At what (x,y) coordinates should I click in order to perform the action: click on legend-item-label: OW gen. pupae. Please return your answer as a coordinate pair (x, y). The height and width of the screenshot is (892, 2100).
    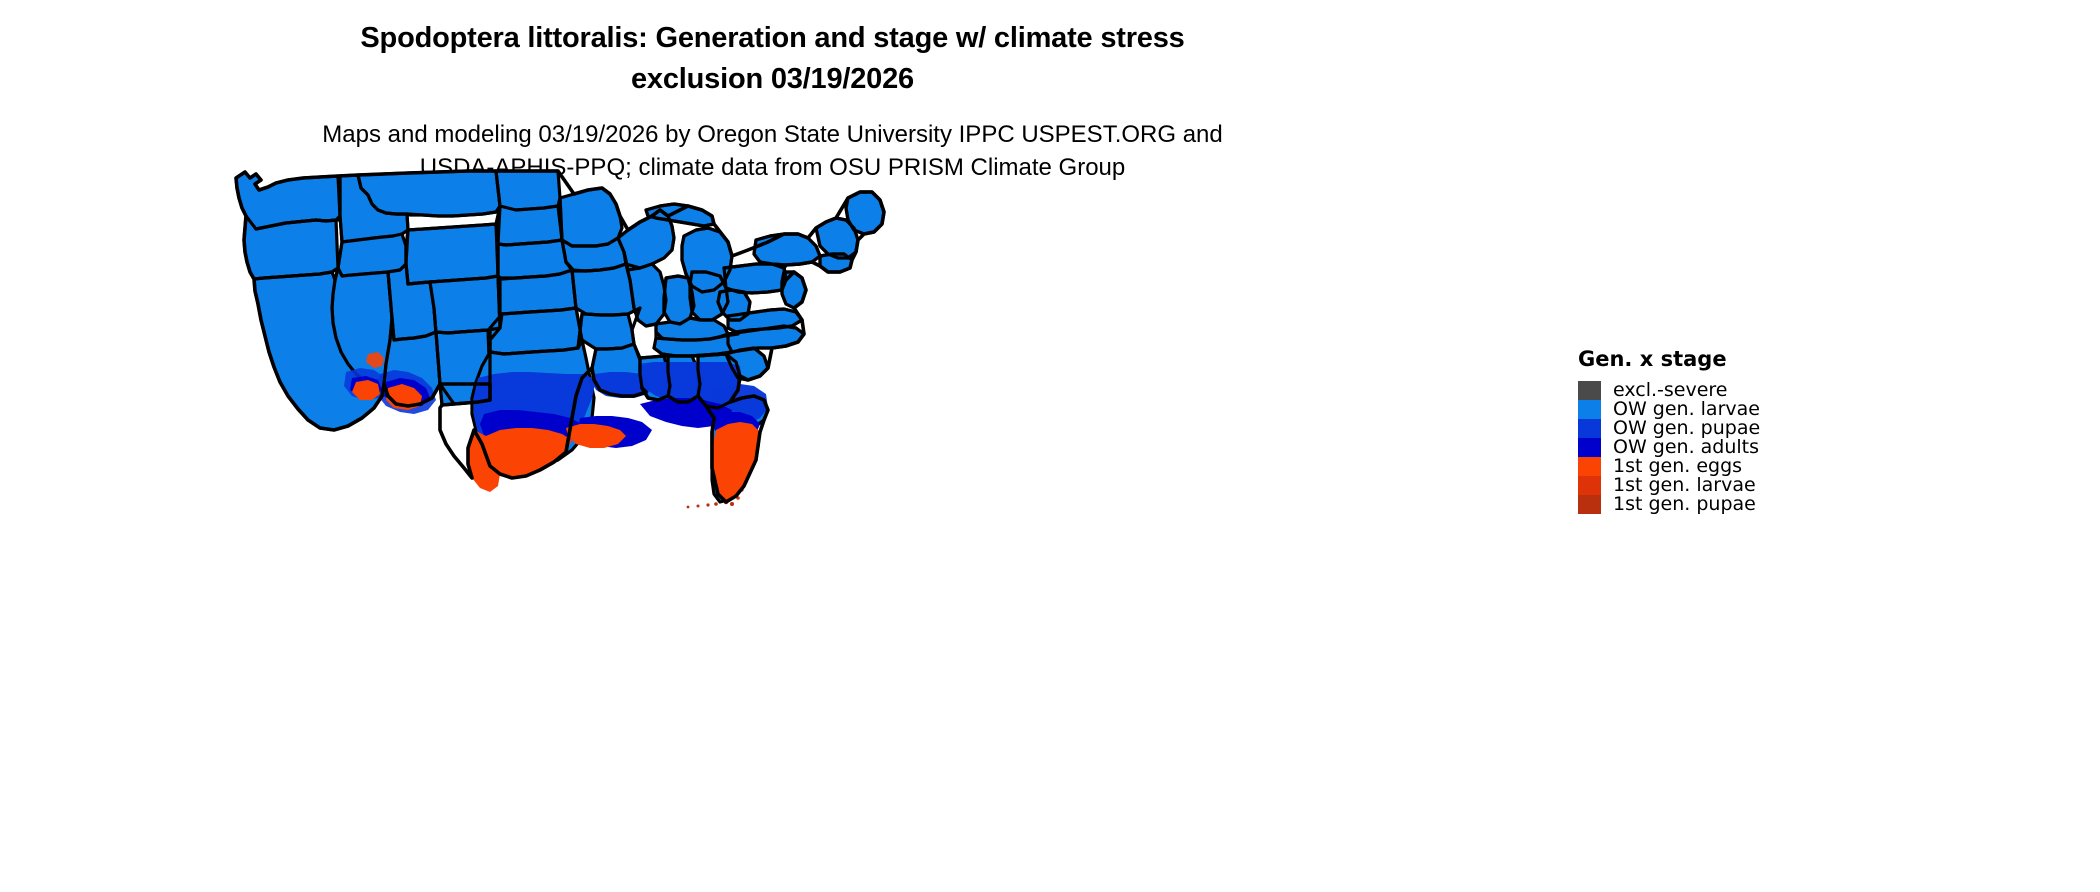
    Looking at the image, I should click on (1687, 428).